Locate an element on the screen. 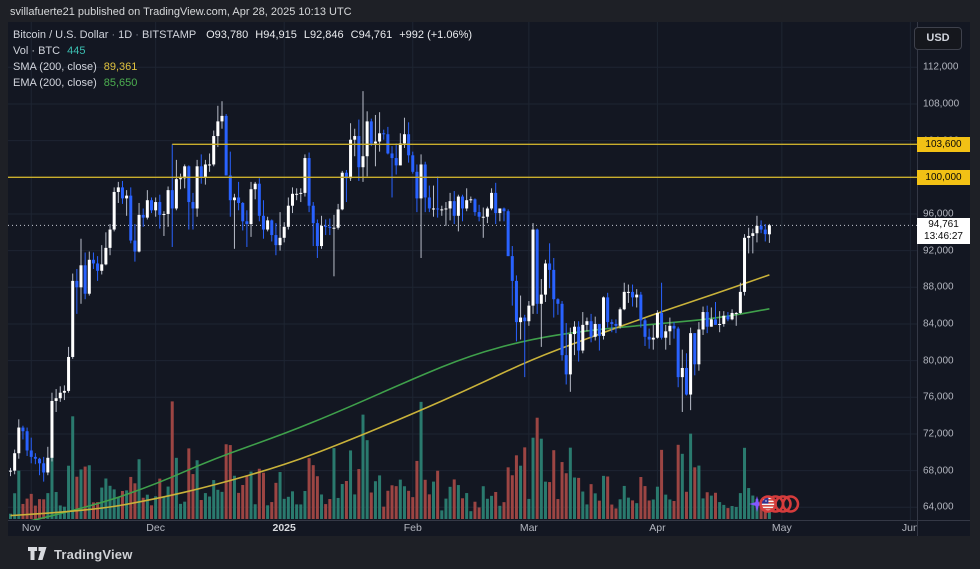 The image size is (980, 569). price-tick-label: 72,000 is located at coordinates (938, 434).